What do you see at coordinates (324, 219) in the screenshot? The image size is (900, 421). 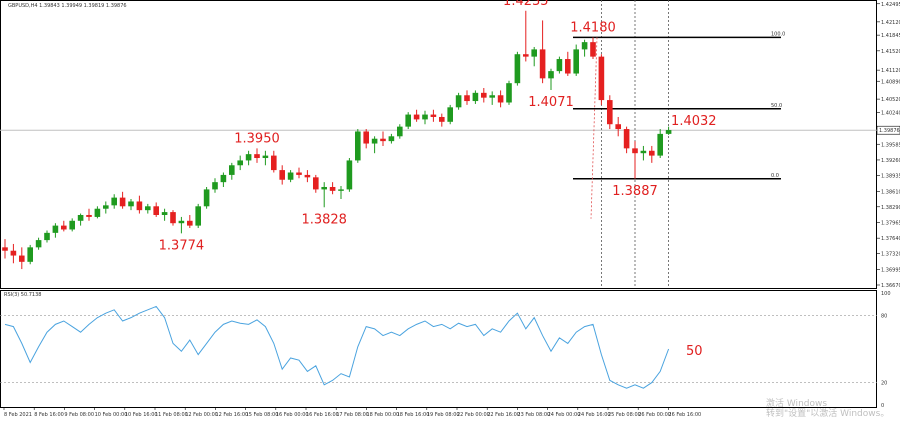 I see `price-annotation: 1.3828` at bounding box center [324, 219].